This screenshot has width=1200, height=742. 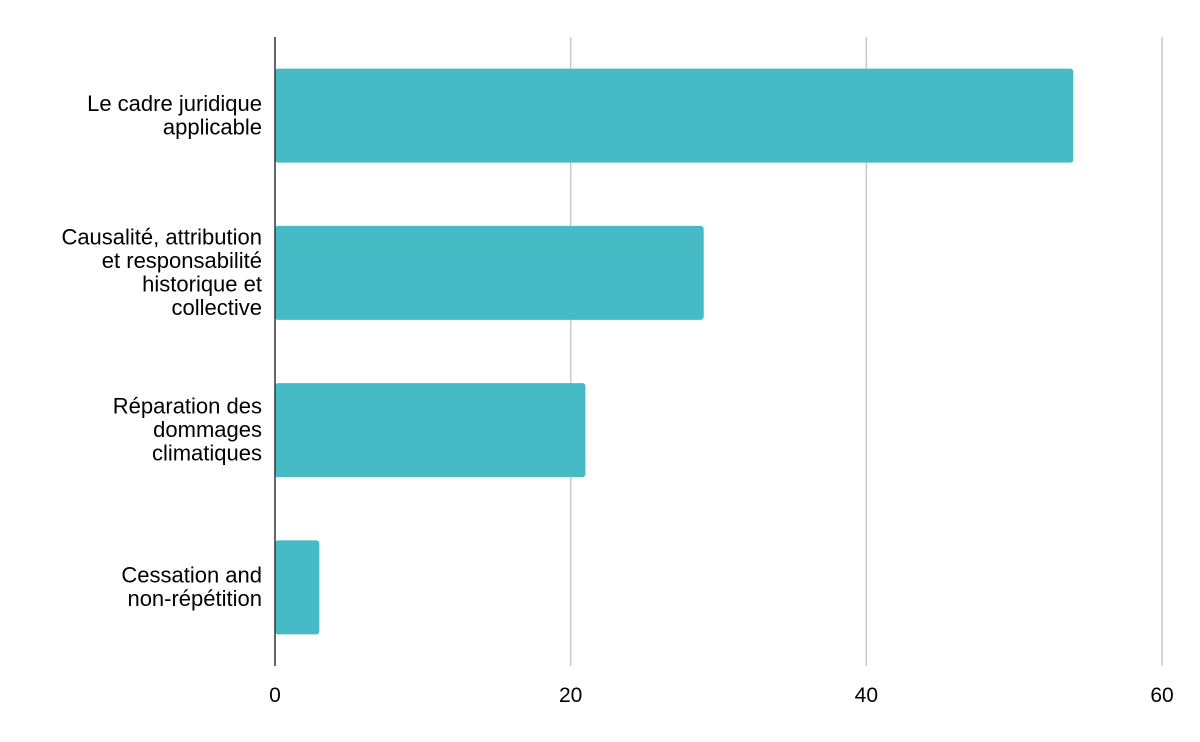 What do you see at coordinates (187, 406) in the screenshot?
I see `category-label-line: Réparation des` at bounding box center [187, 406].